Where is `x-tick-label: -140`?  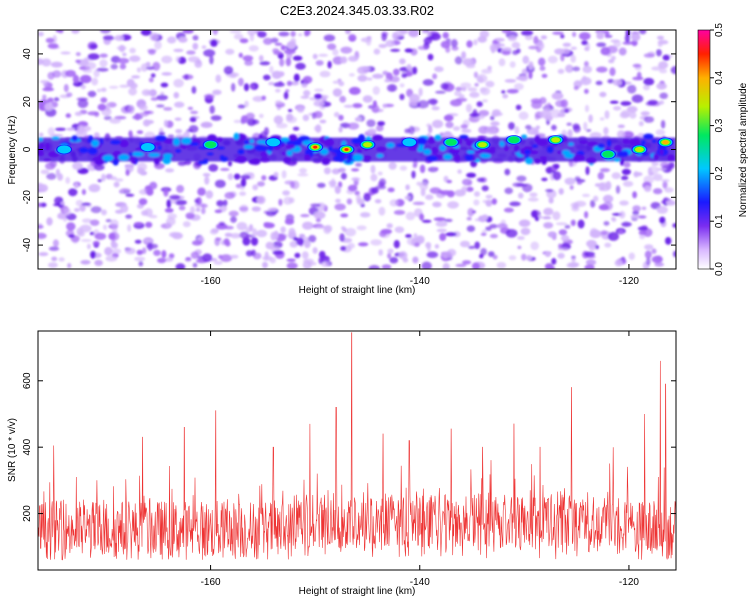 x-tick-label: -140 is located at coordinates (420, 582).